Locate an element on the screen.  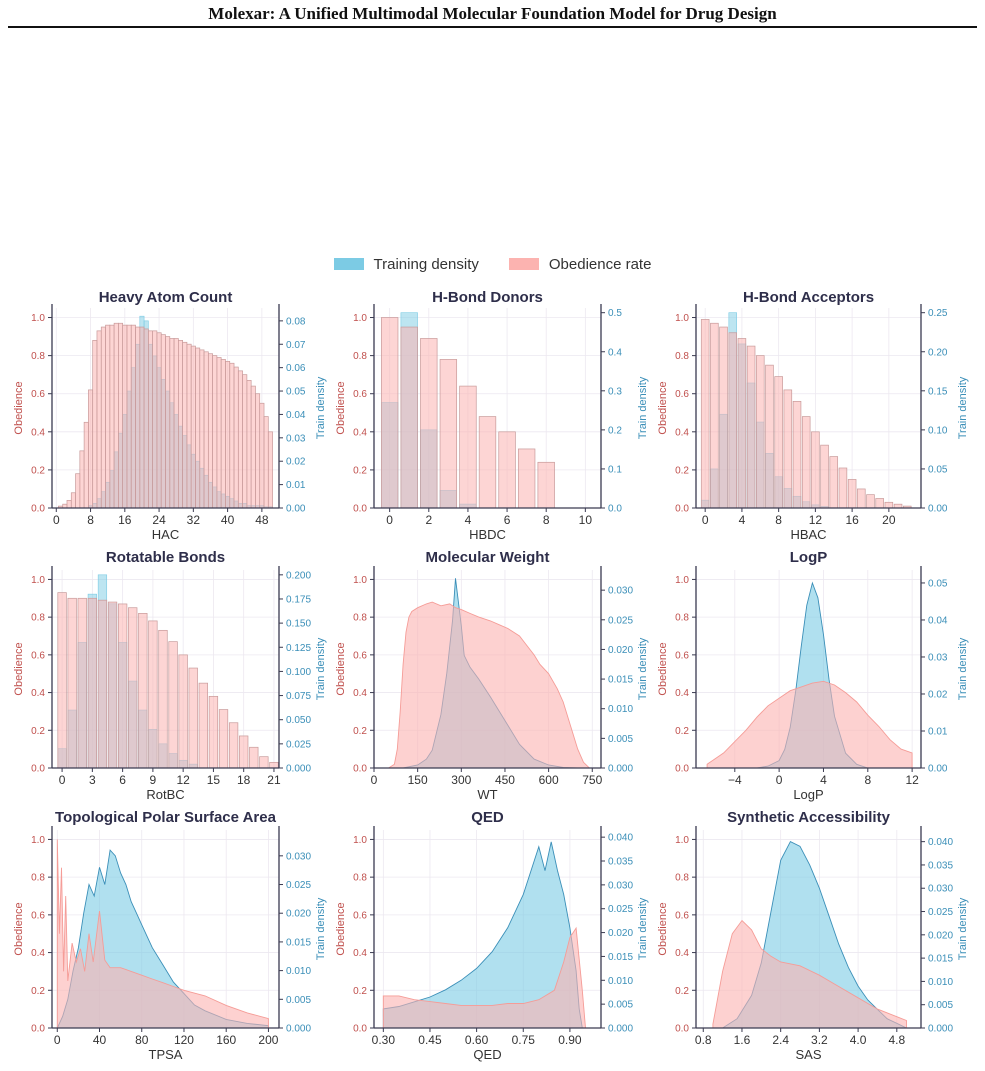
x-tick-label: 3.2 is located at coordinates (819, 1040).